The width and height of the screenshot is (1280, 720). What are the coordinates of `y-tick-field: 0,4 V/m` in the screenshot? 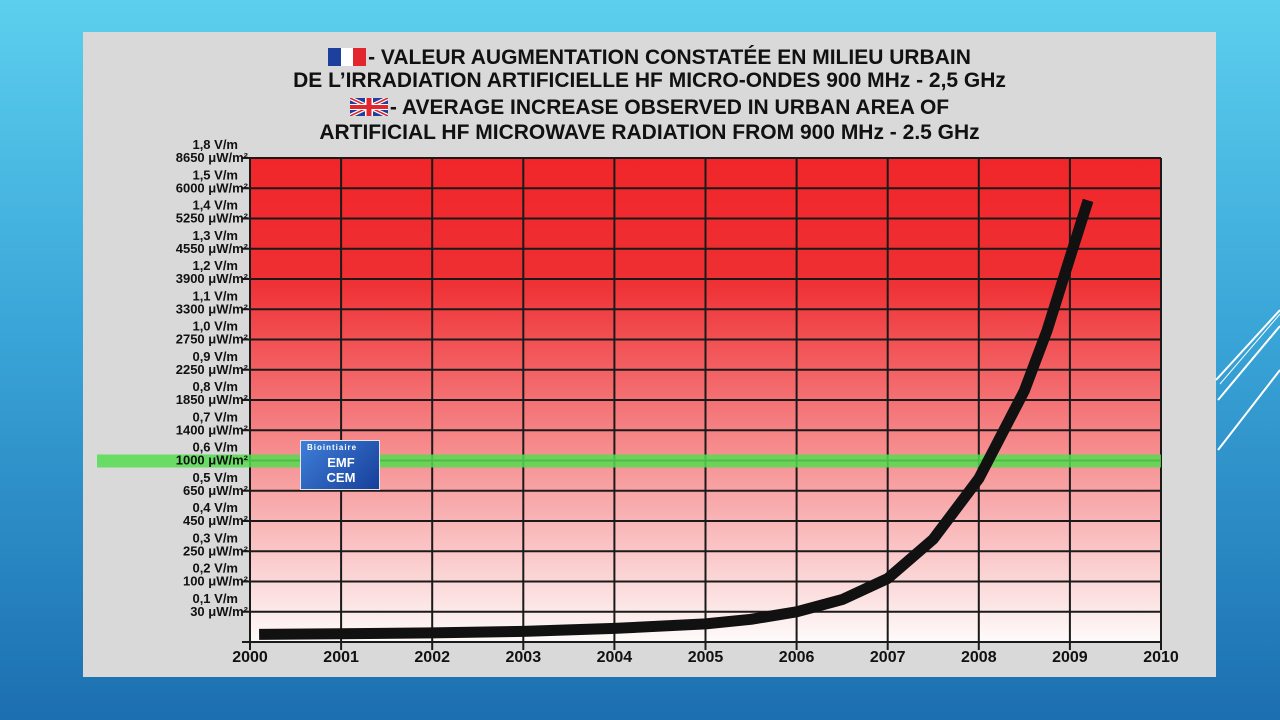 It's located at (215, 507).